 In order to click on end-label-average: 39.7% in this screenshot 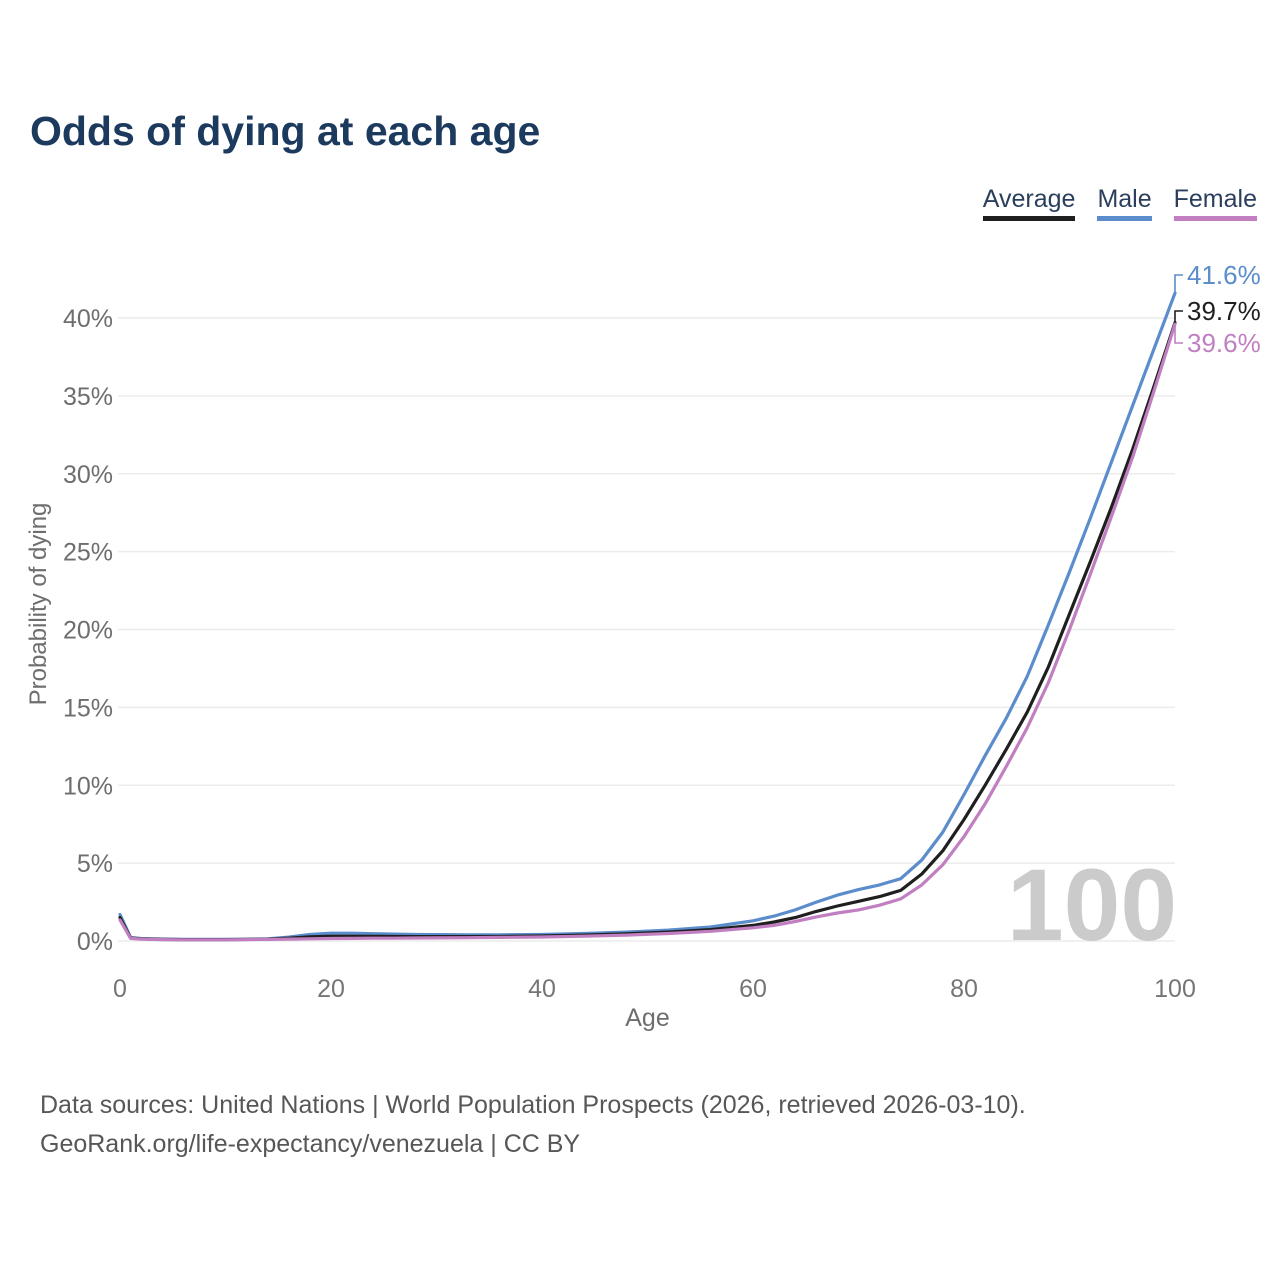, I will do `click(1224, 311)`.